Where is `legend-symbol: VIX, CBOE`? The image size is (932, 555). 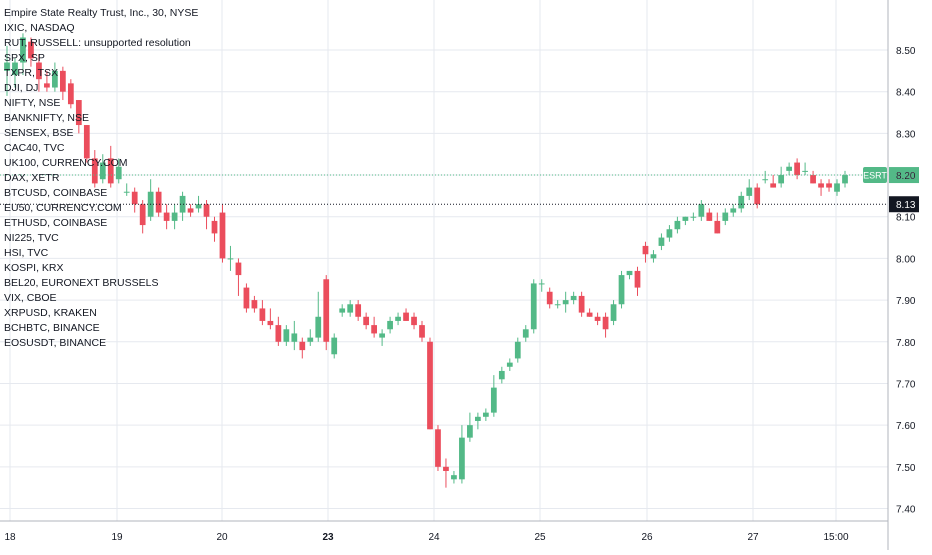 legend-symbol: VIX, CBOE is located at coordinates (30, 298).